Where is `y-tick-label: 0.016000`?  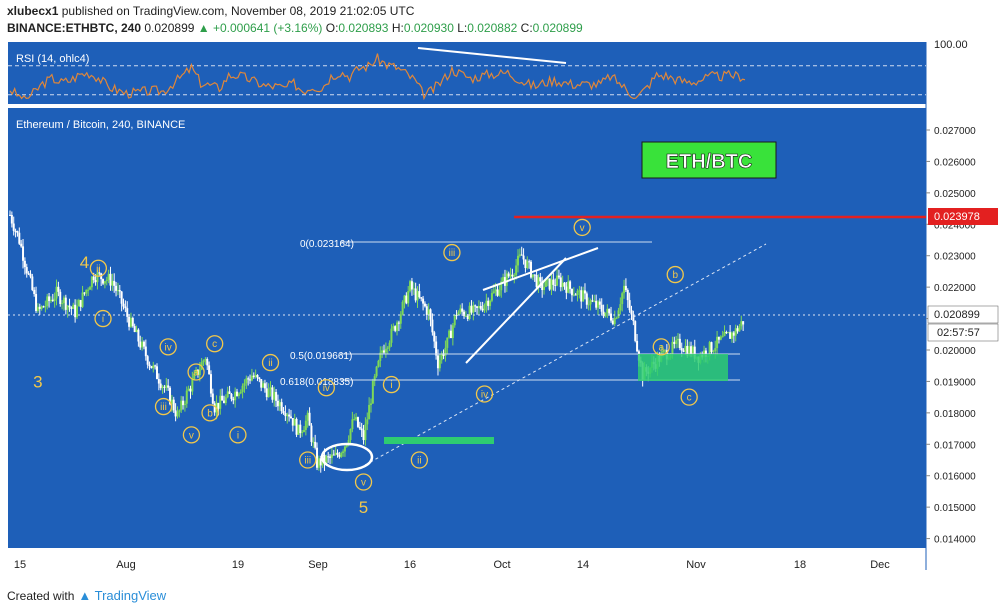 y-tick-label: 0.016000 is located at coordinates (955, 477).